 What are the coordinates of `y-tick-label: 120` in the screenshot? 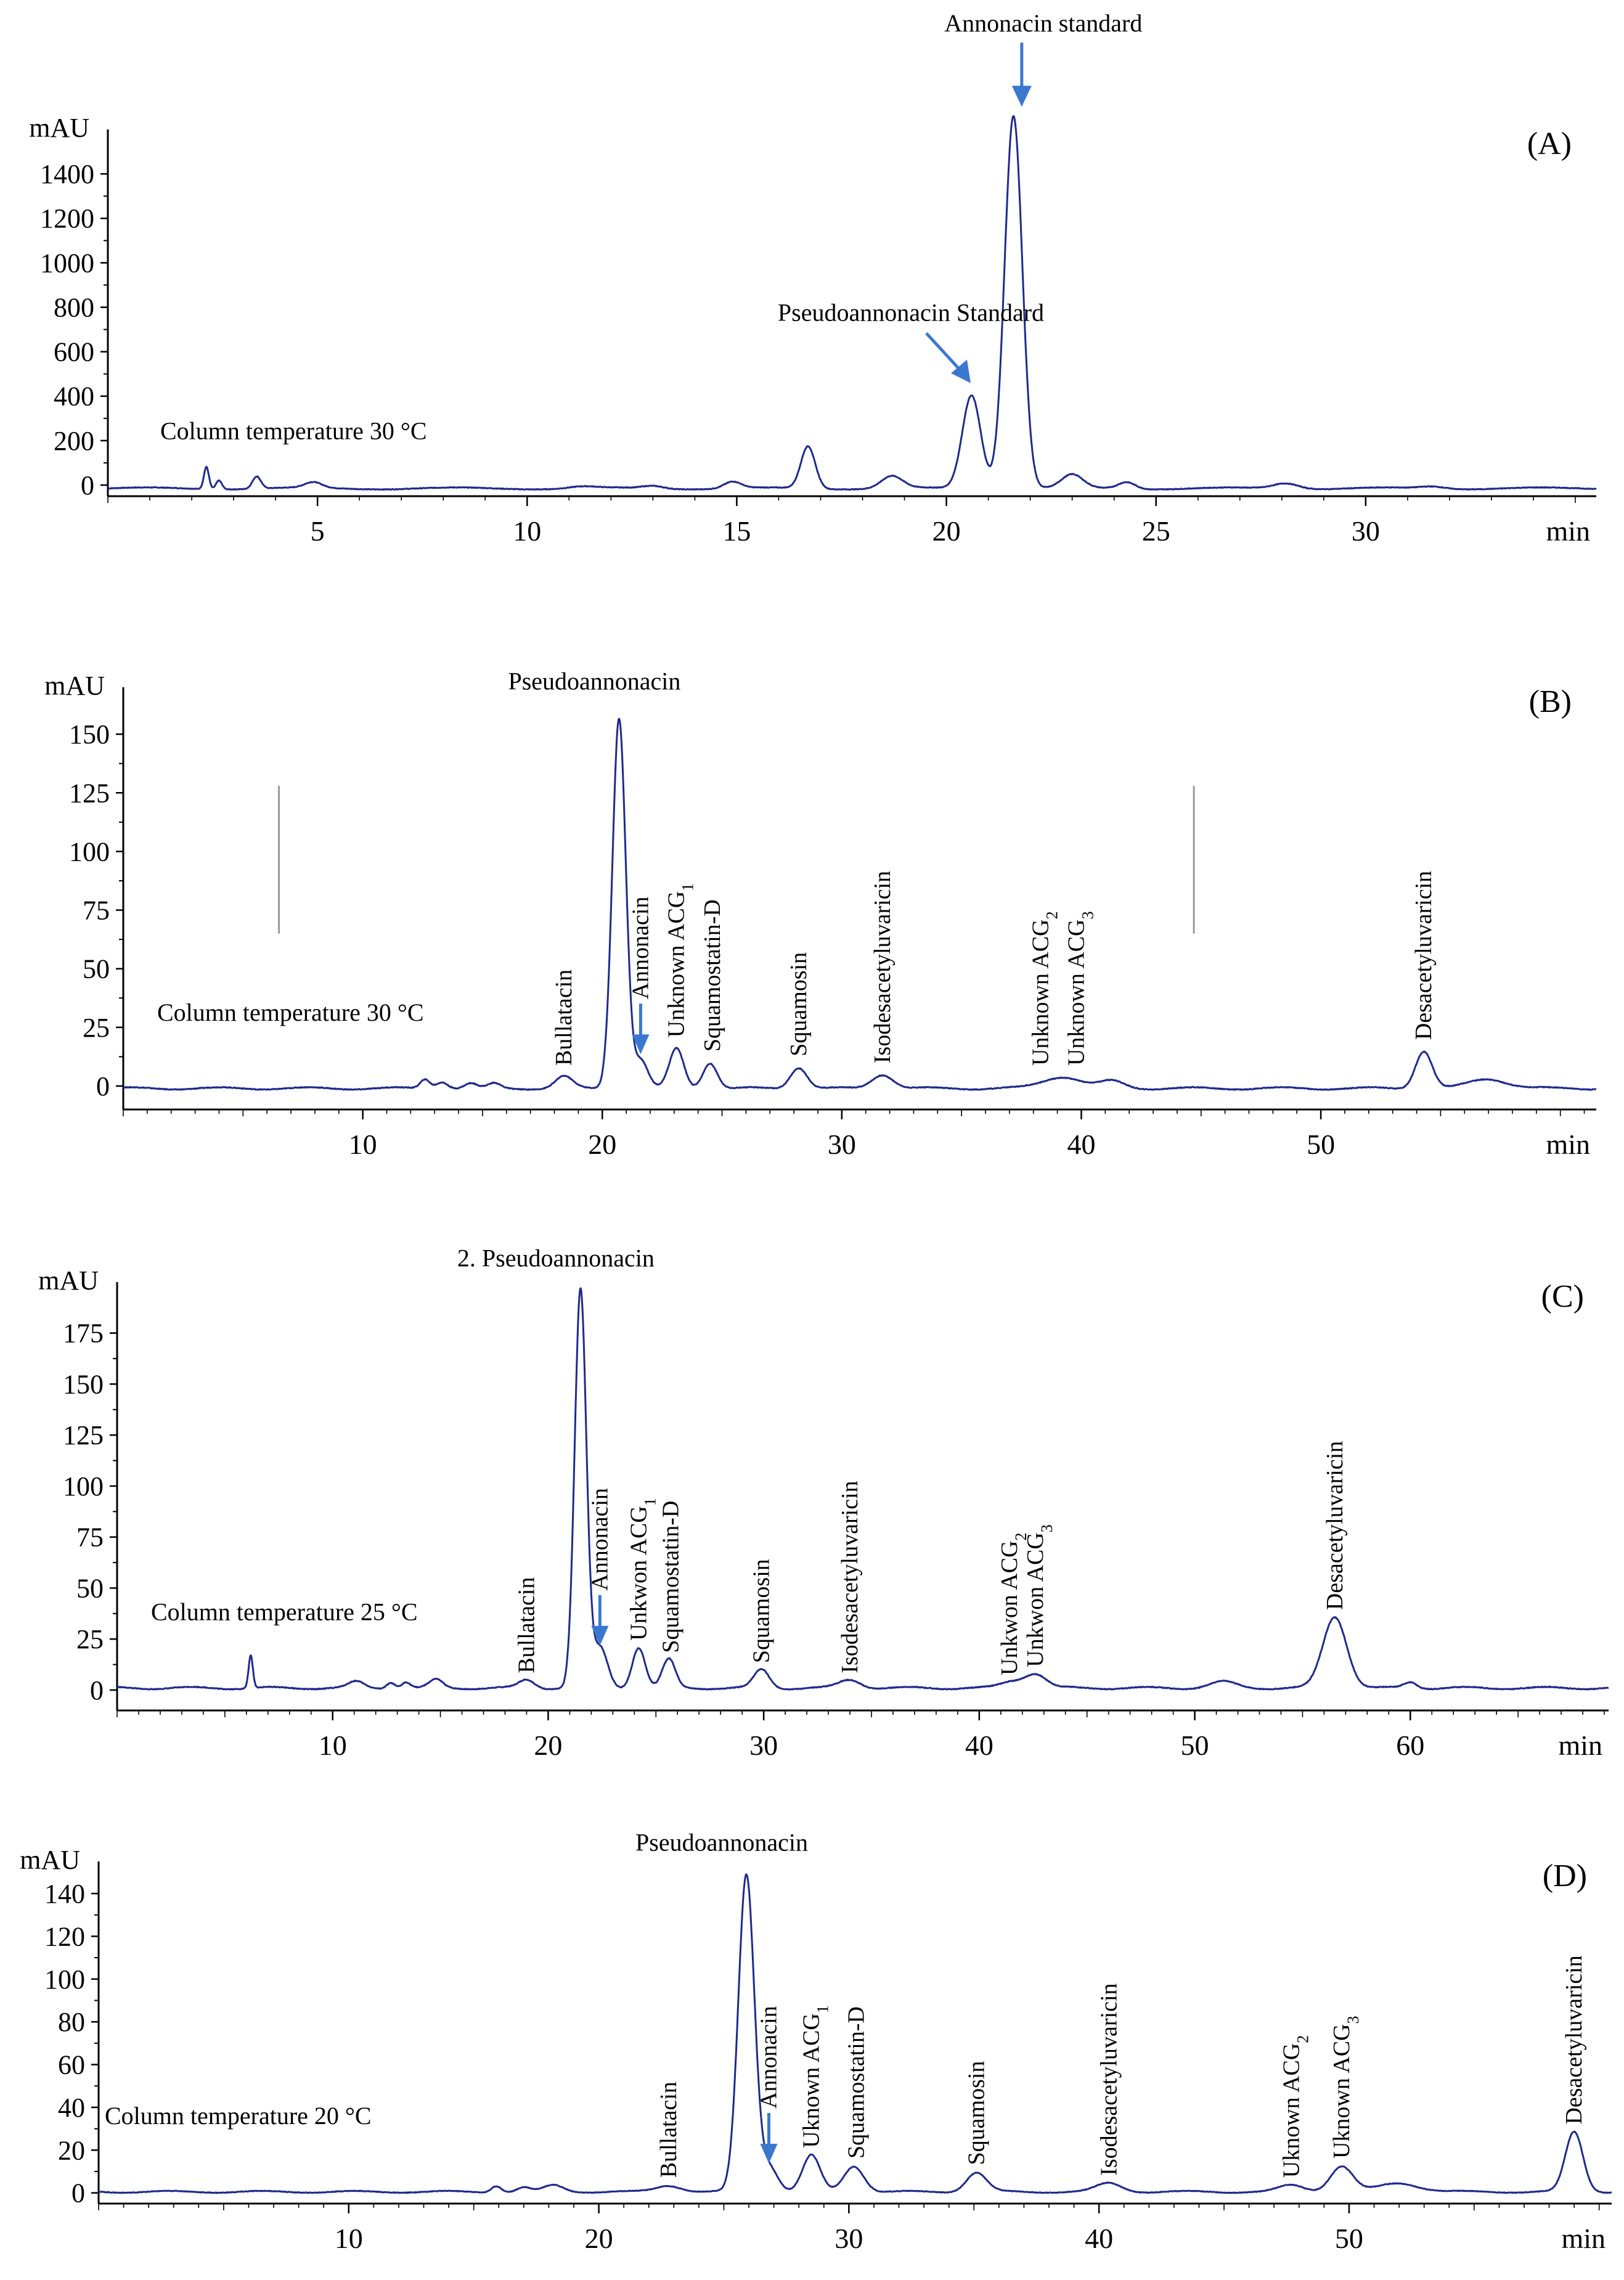 It's located at (64, 1936).